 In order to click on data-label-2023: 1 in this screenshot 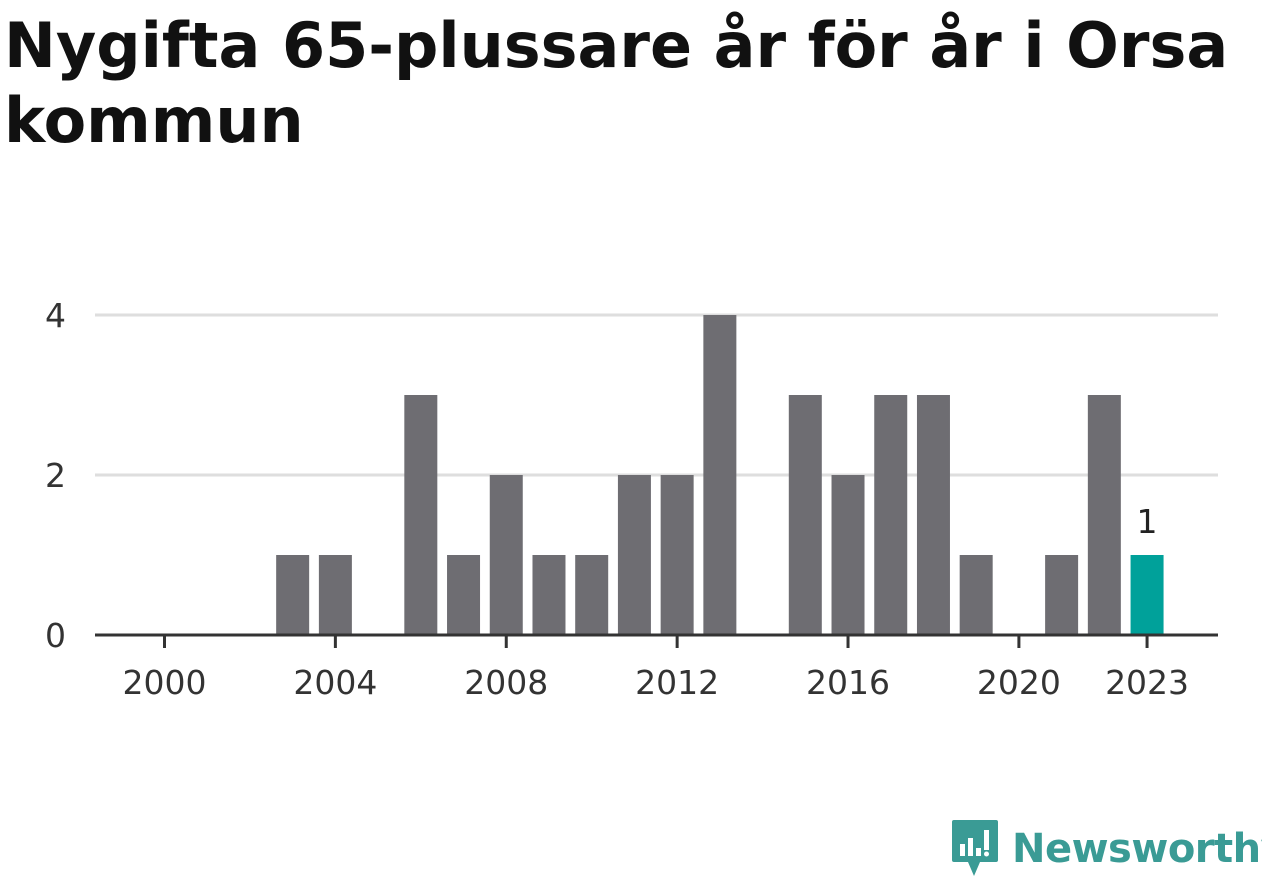, I will do `click(1147, 521)`.